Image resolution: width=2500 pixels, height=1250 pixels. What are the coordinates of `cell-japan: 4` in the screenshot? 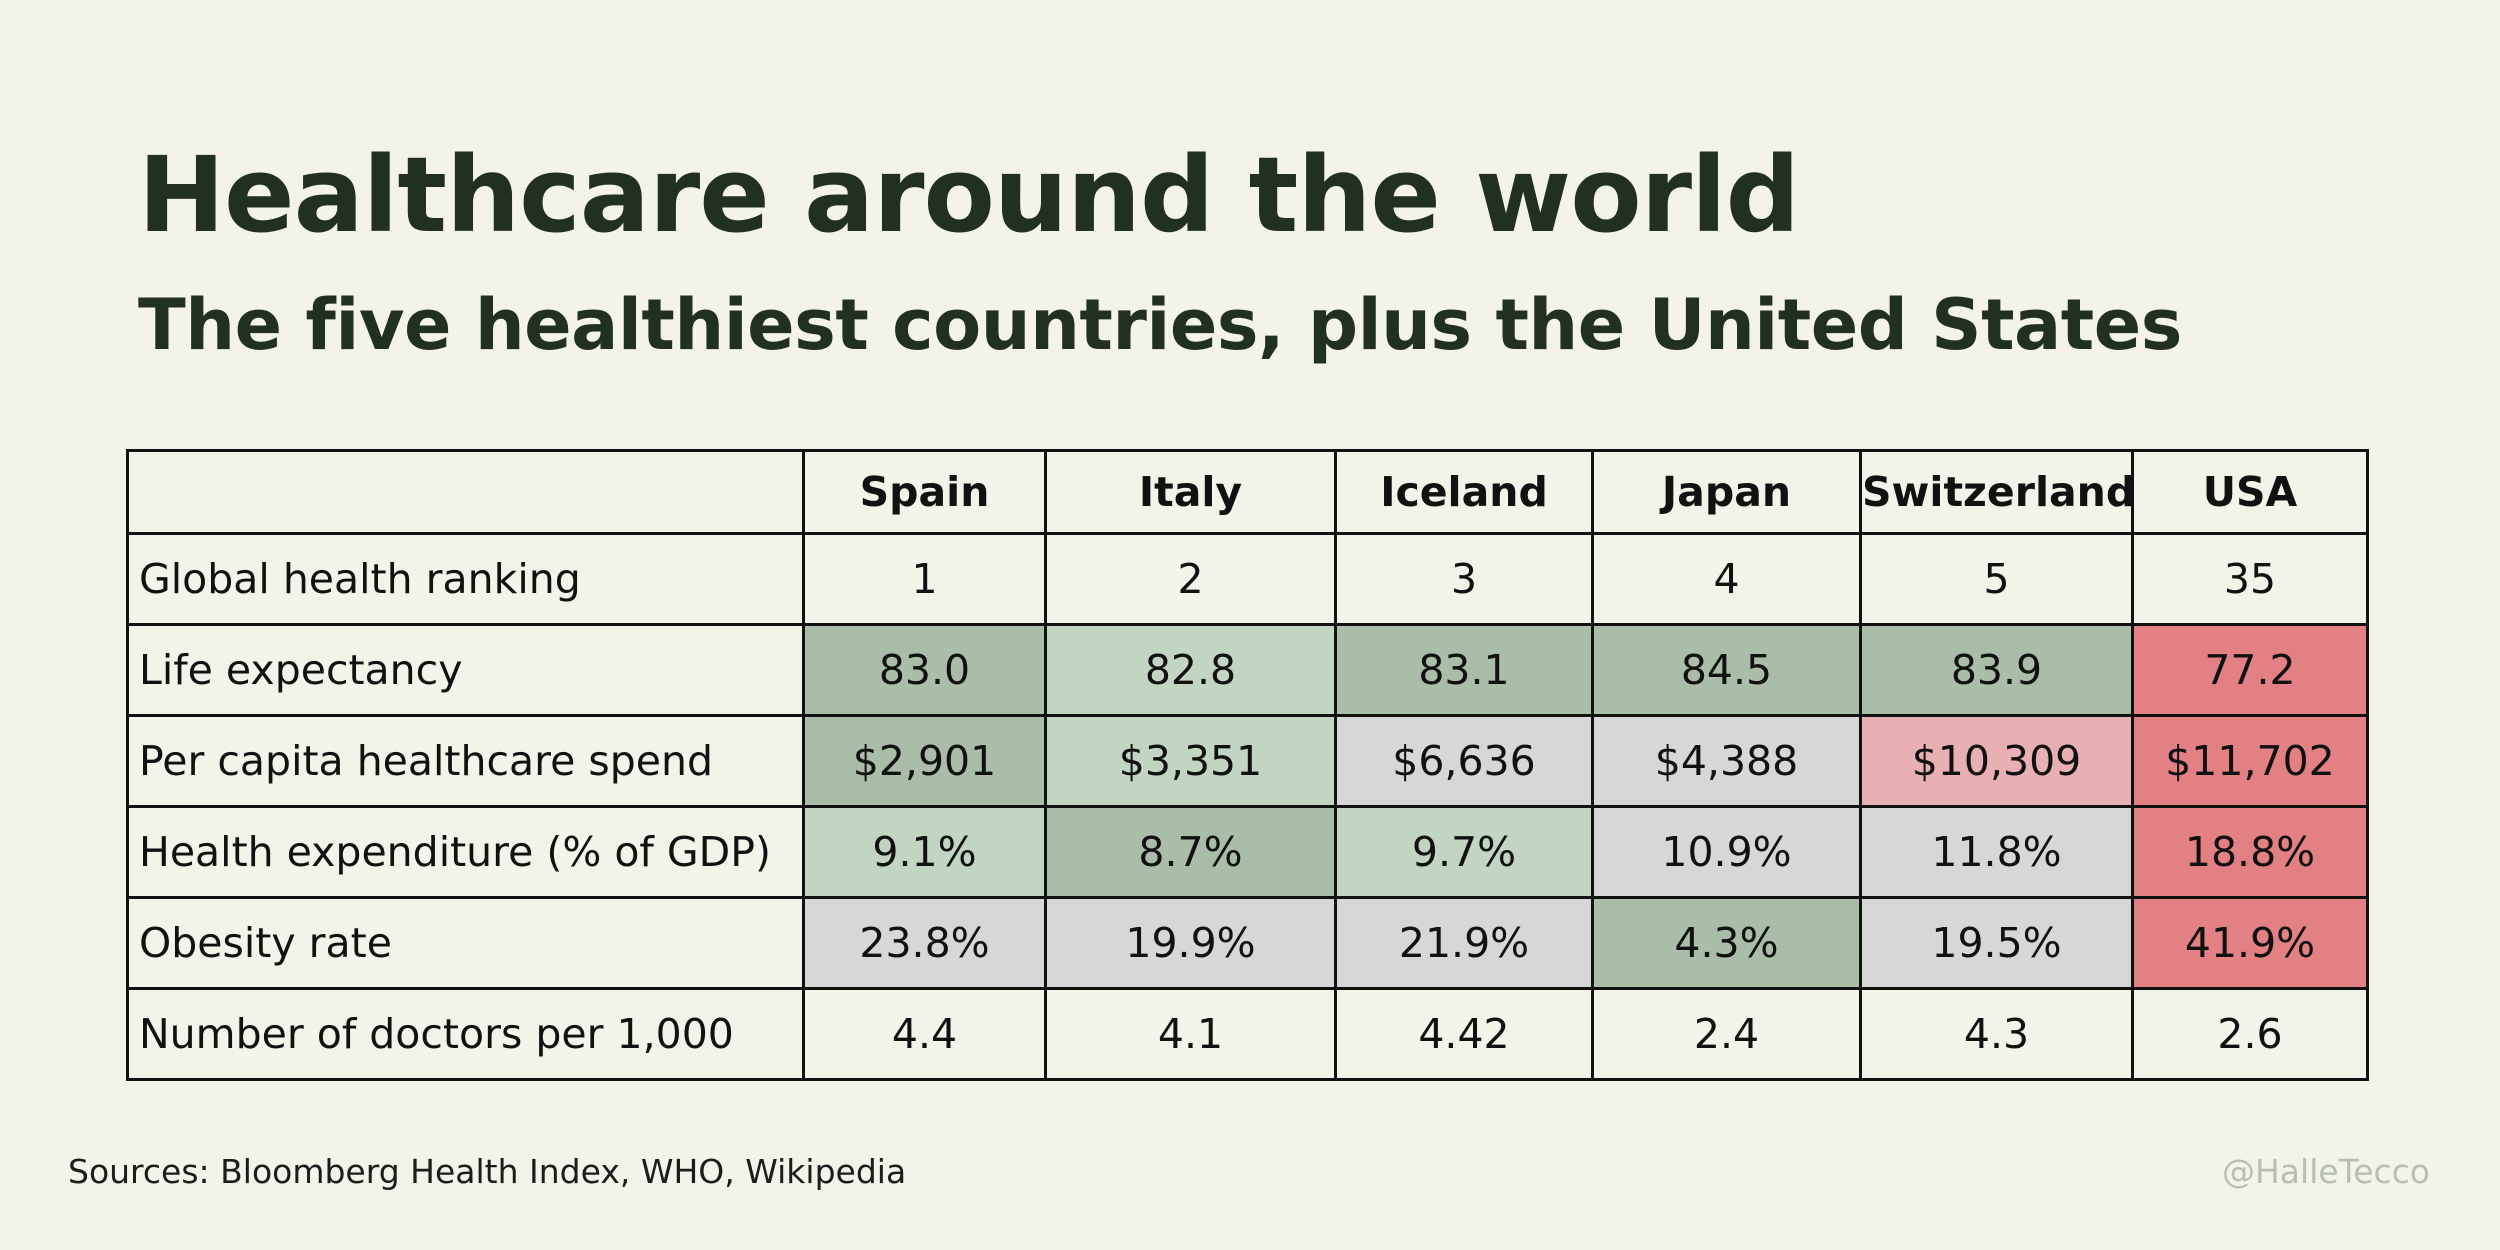 It's located at (1726, 579).